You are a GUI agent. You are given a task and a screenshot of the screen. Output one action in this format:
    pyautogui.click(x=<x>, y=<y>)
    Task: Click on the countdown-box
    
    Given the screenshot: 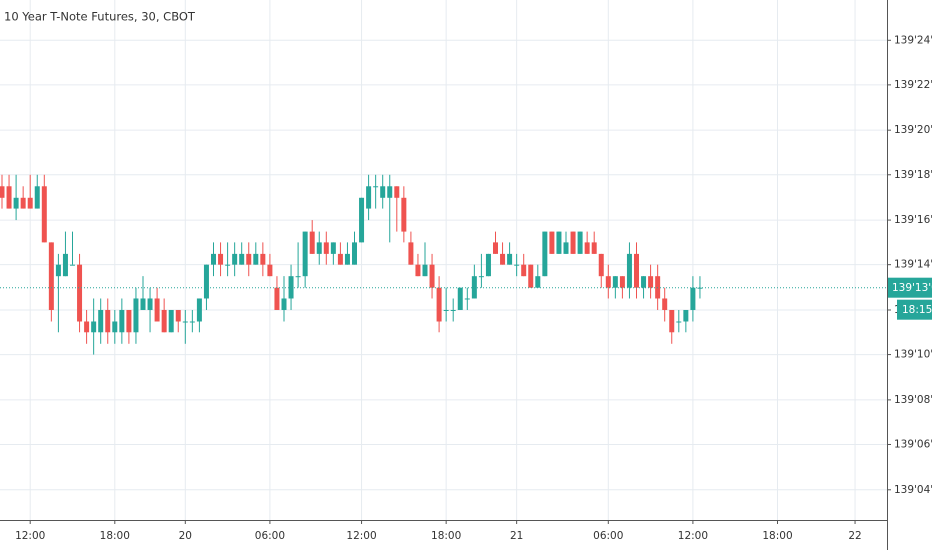 What is the action you would take?
    pyautogui.click(x=914, y=309)
    